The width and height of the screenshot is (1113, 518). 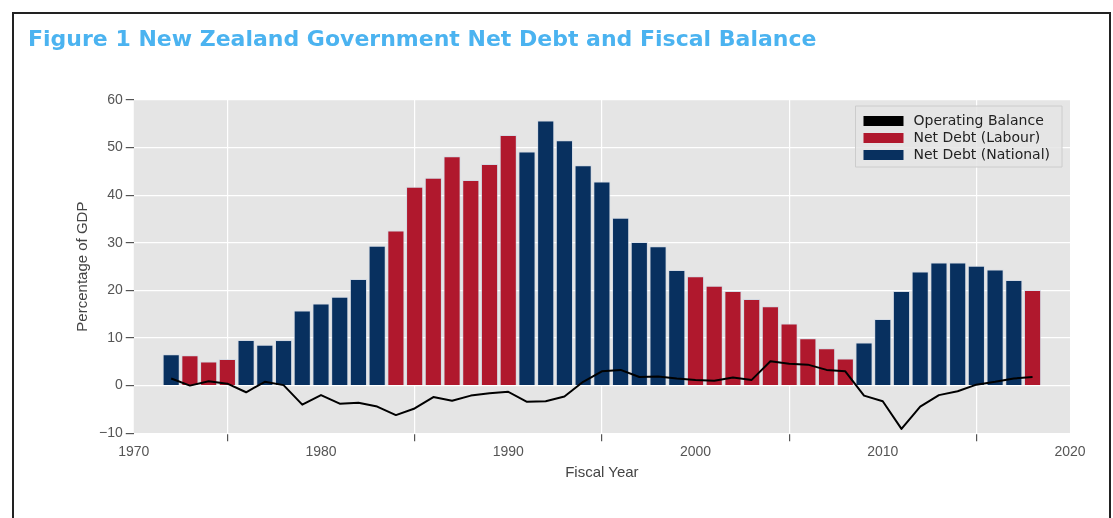 I want to click on x-tick-label: 1980, so click(x=321, y=451).